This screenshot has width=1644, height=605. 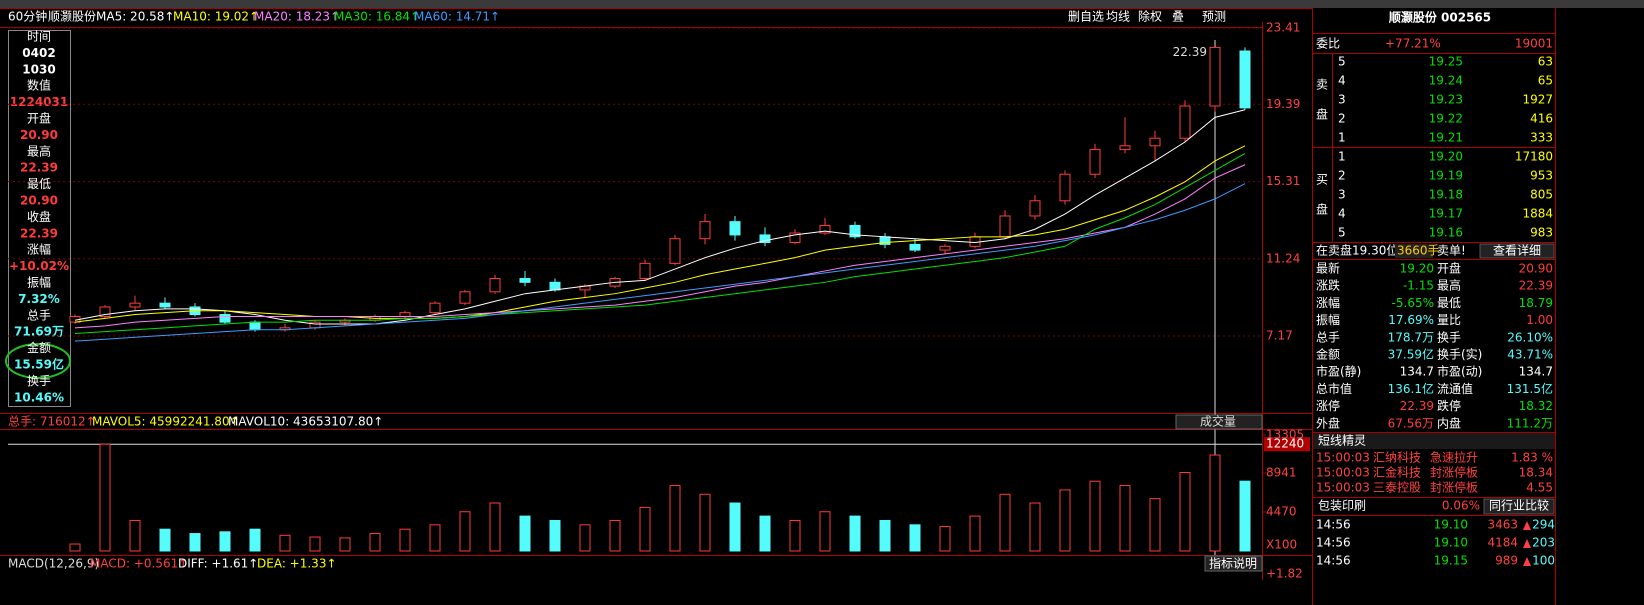 What do you see at coordinates (1536, 303) in the screenshot?
I see `stat-value: 18.79` at bounding box center [1536, 303].